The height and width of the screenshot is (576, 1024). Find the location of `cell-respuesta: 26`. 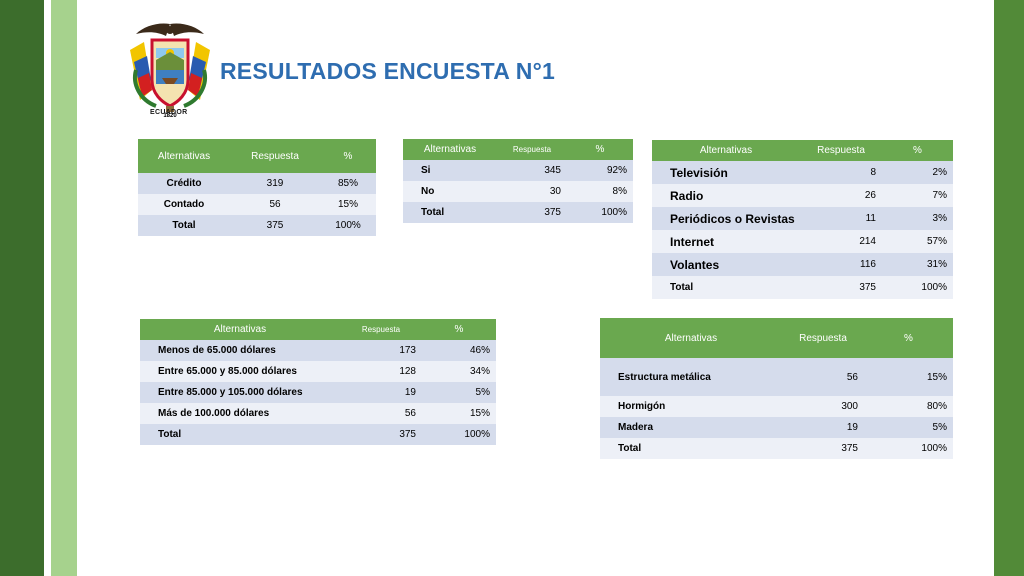

cell-respuesta: 26 is located at coordinates (841, 195).